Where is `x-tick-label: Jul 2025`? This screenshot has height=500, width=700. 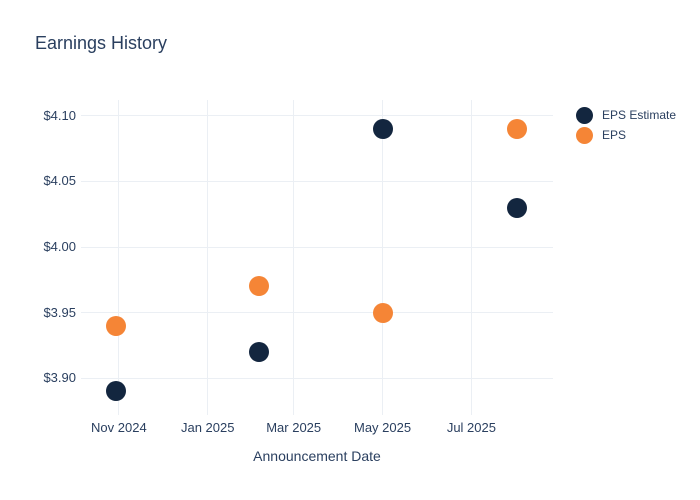
x-tick-label: Jul 2025 is located at coordinates (471, 427).